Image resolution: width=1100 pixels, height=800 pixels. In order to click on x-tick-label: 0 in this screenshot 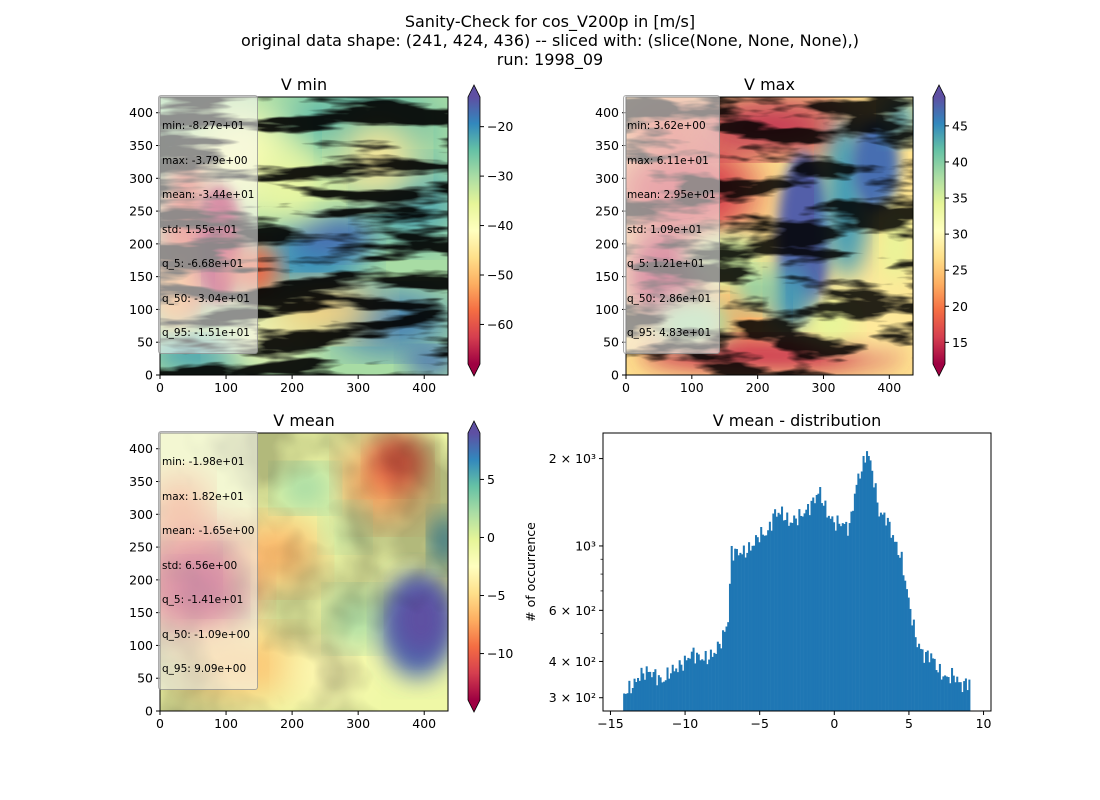, I will do `click(160, 387)`.